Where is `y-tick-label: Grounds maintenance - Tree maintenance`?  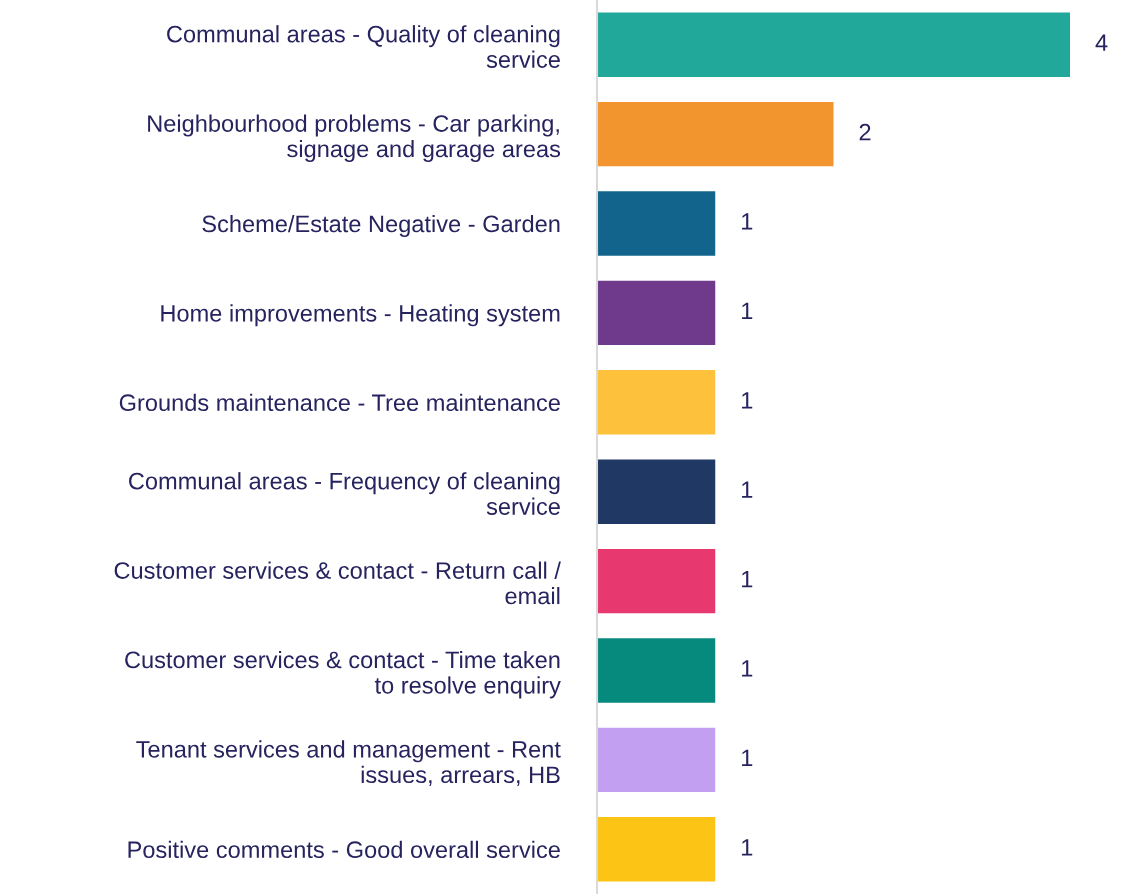 y-tick-label: Grounds maintenance - Tree maintenance is located at coordinates (339, 402).